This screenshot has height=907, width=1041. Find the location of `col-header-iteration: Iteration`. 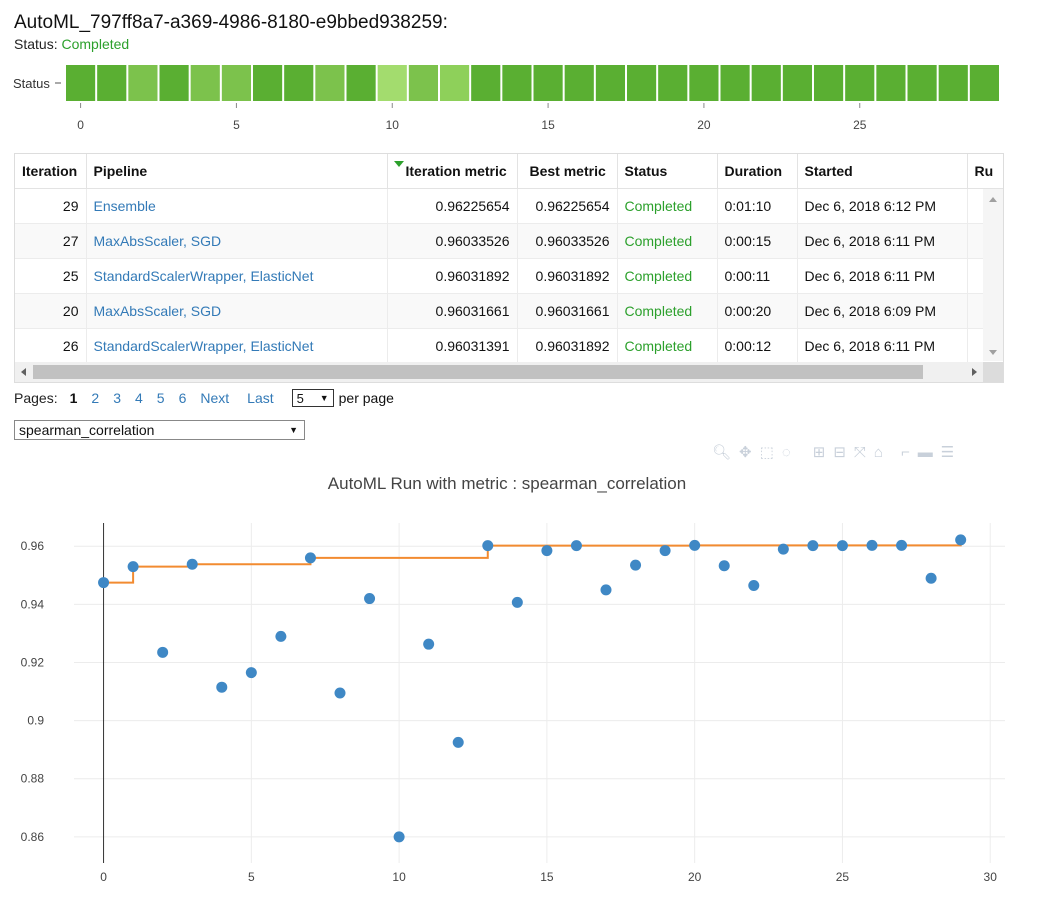

col-header-iteration: Iteration is located at coordinates (51, 171).